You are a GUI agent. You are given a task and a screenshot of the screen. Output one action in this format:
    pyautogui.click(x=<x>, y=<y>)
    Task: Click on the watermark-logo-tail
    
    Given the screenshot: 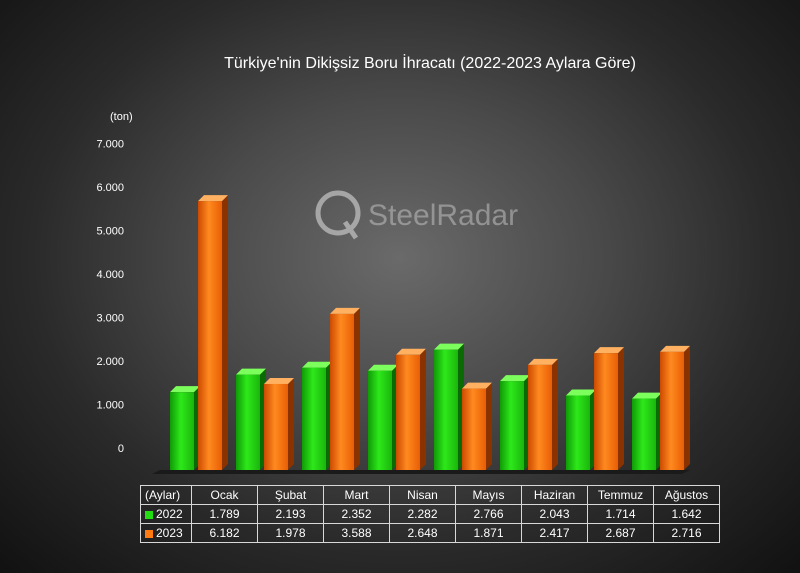 What is the action you would take?
    pyautogui.click(x=350, y=230)
    